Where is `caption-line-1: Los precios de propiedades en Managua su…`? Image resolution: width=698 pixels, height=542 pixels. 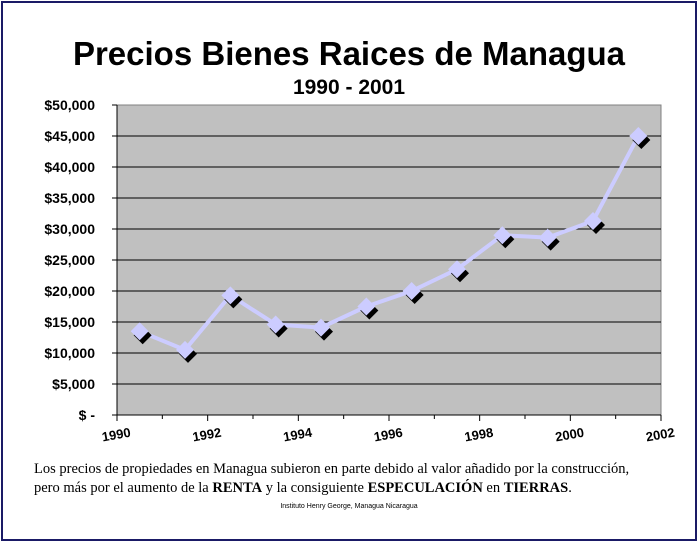
caption-line-1: Los precios de propiedades en Managua su… is located at coordinates (332, 469).